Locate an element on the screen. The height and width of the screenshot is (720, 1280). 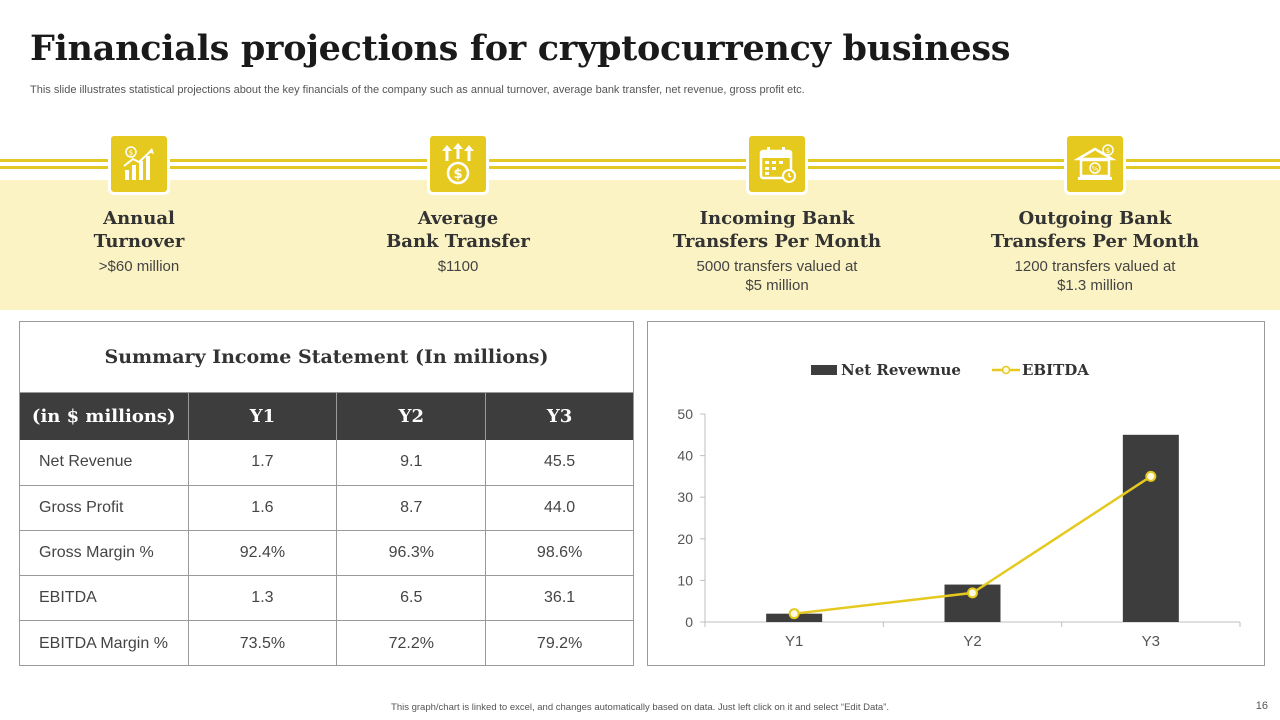
legend-marker-ebitda is located at coordinates (1006, 370).